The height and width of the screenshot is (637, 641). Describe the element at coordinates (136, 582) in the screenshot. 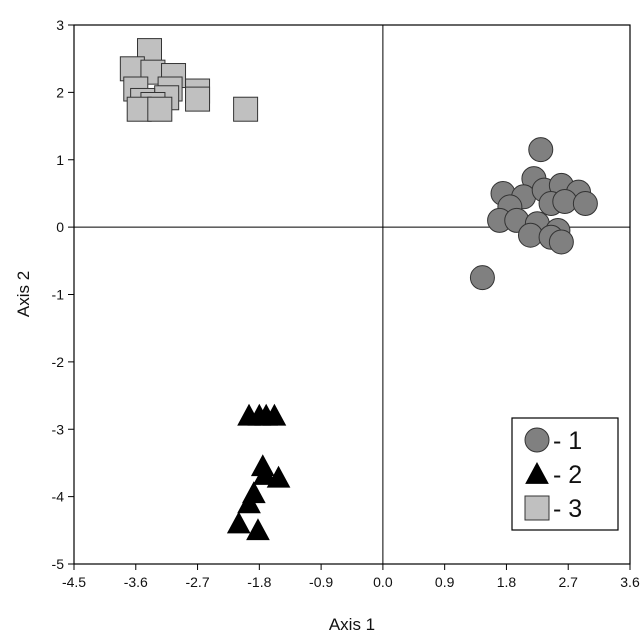

I see `x-tick-label: -3.6` at that location.